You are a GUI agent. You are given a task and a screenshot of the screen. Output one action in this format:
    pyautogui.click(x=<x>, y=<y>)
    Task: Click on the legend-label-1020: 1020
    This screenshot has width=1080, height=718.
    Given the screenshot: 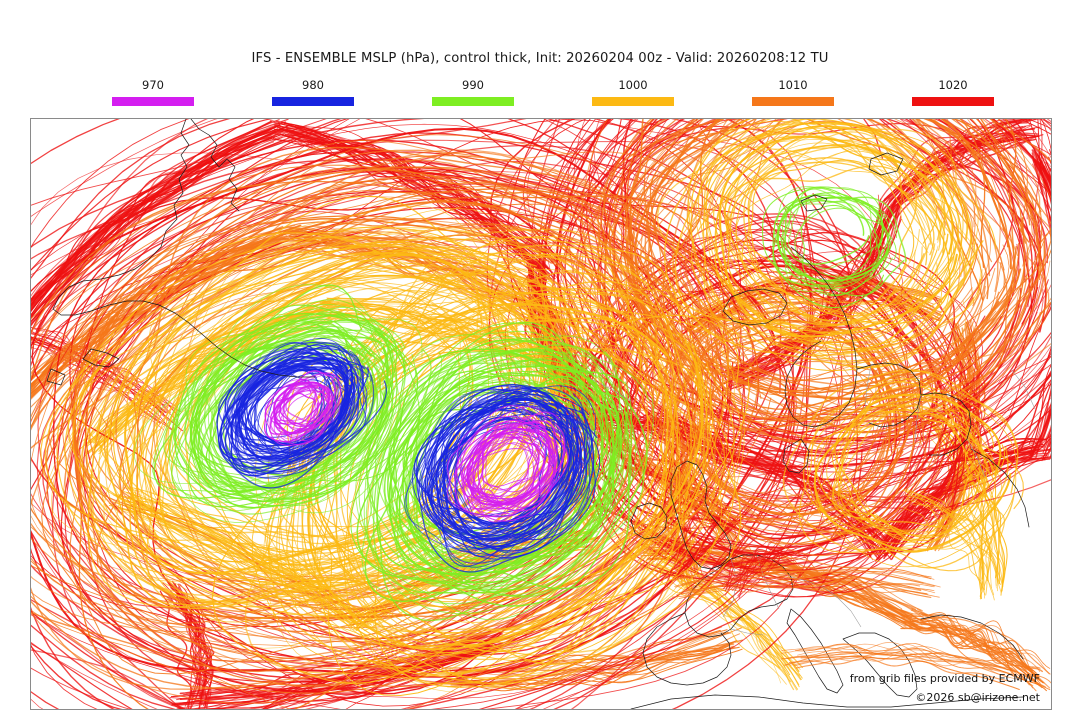 What is the action you would take?
    pyautogui.click(x=953, y=85)
    